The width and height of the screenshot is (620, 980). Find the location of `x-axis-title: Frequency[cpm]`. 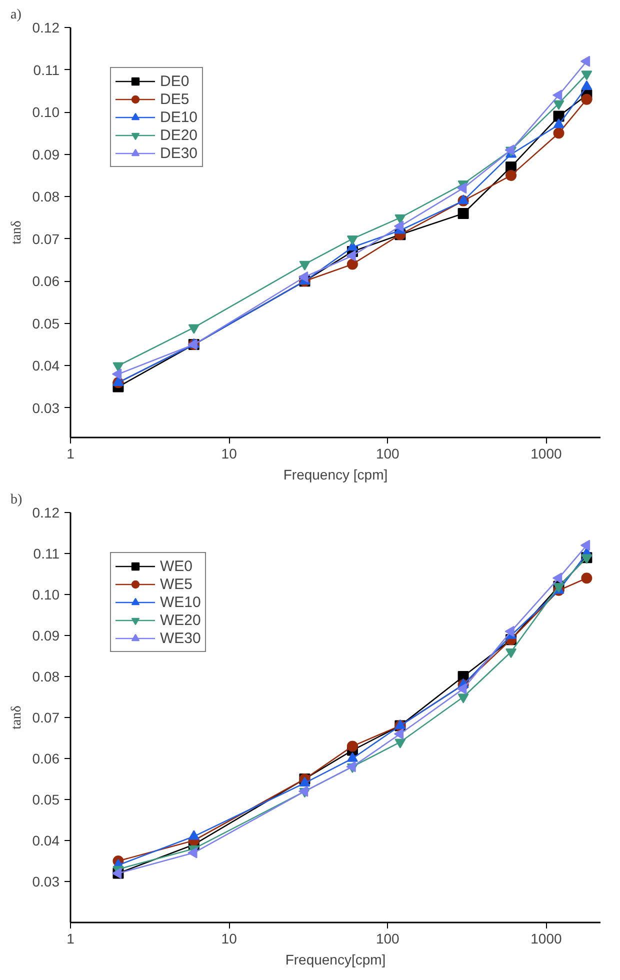

x-axis-title: Frequency[cpm] is located at coordinates (335, 960).